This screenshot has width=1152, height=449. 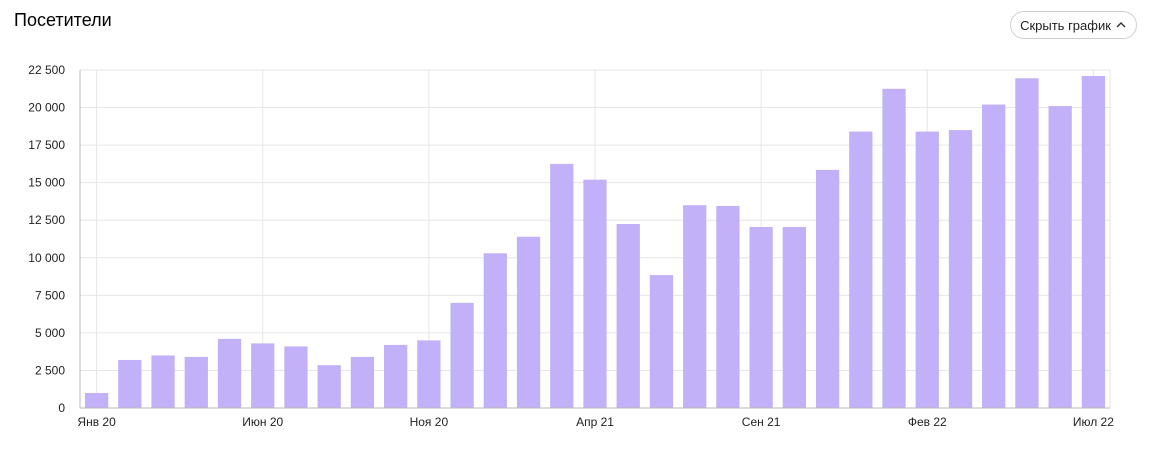 What do you see at coordinates (927, 422) in the screenshot?
I see `x-tick-label: Фев 22` at bounding box center [927, 422].